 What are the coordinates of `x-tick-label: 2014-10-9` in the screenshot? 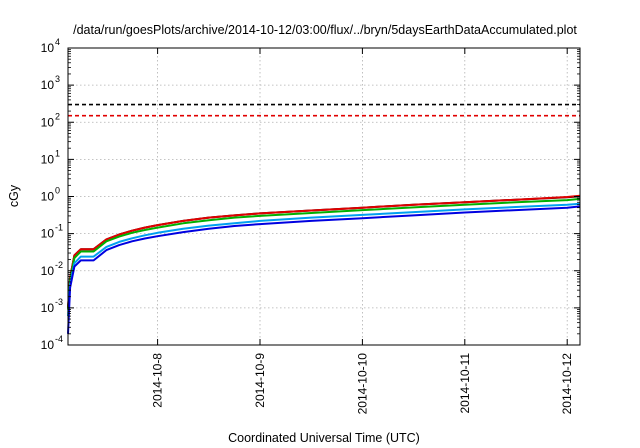 It's located at (260, 380).